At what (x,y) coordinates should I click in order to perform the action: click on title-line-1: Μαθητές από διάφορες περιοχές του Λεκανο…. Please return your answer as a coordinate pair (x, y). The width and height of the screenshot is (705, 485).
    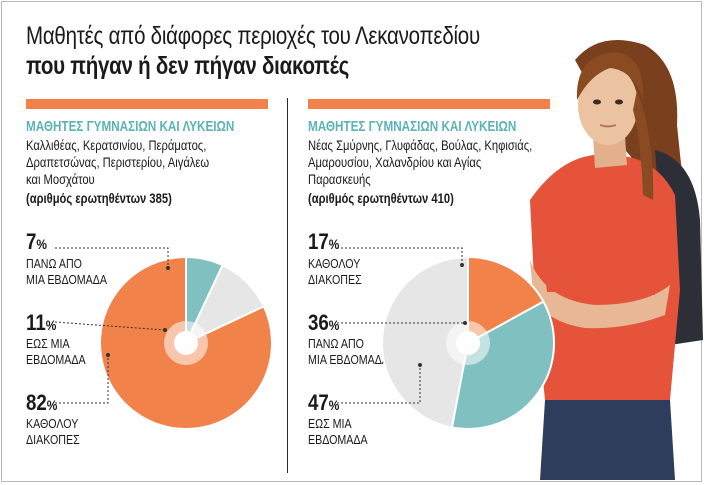
    Looking at the image, I should click on (253, 36).